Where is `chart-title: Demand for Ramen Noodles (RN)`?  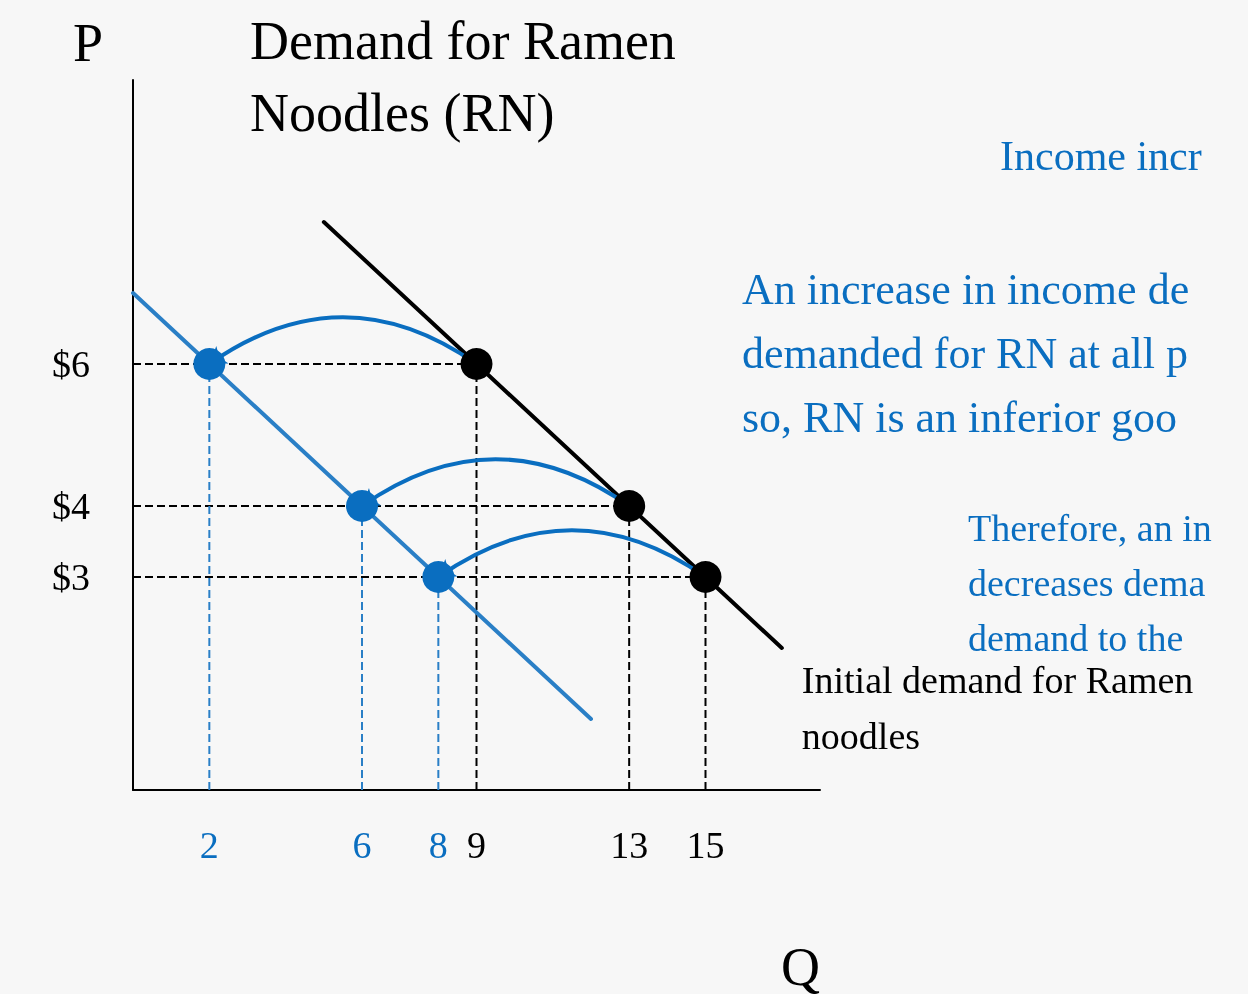
chart-title: Demand for Ramen Noodles (RN) is located at coordinates (470, 77).